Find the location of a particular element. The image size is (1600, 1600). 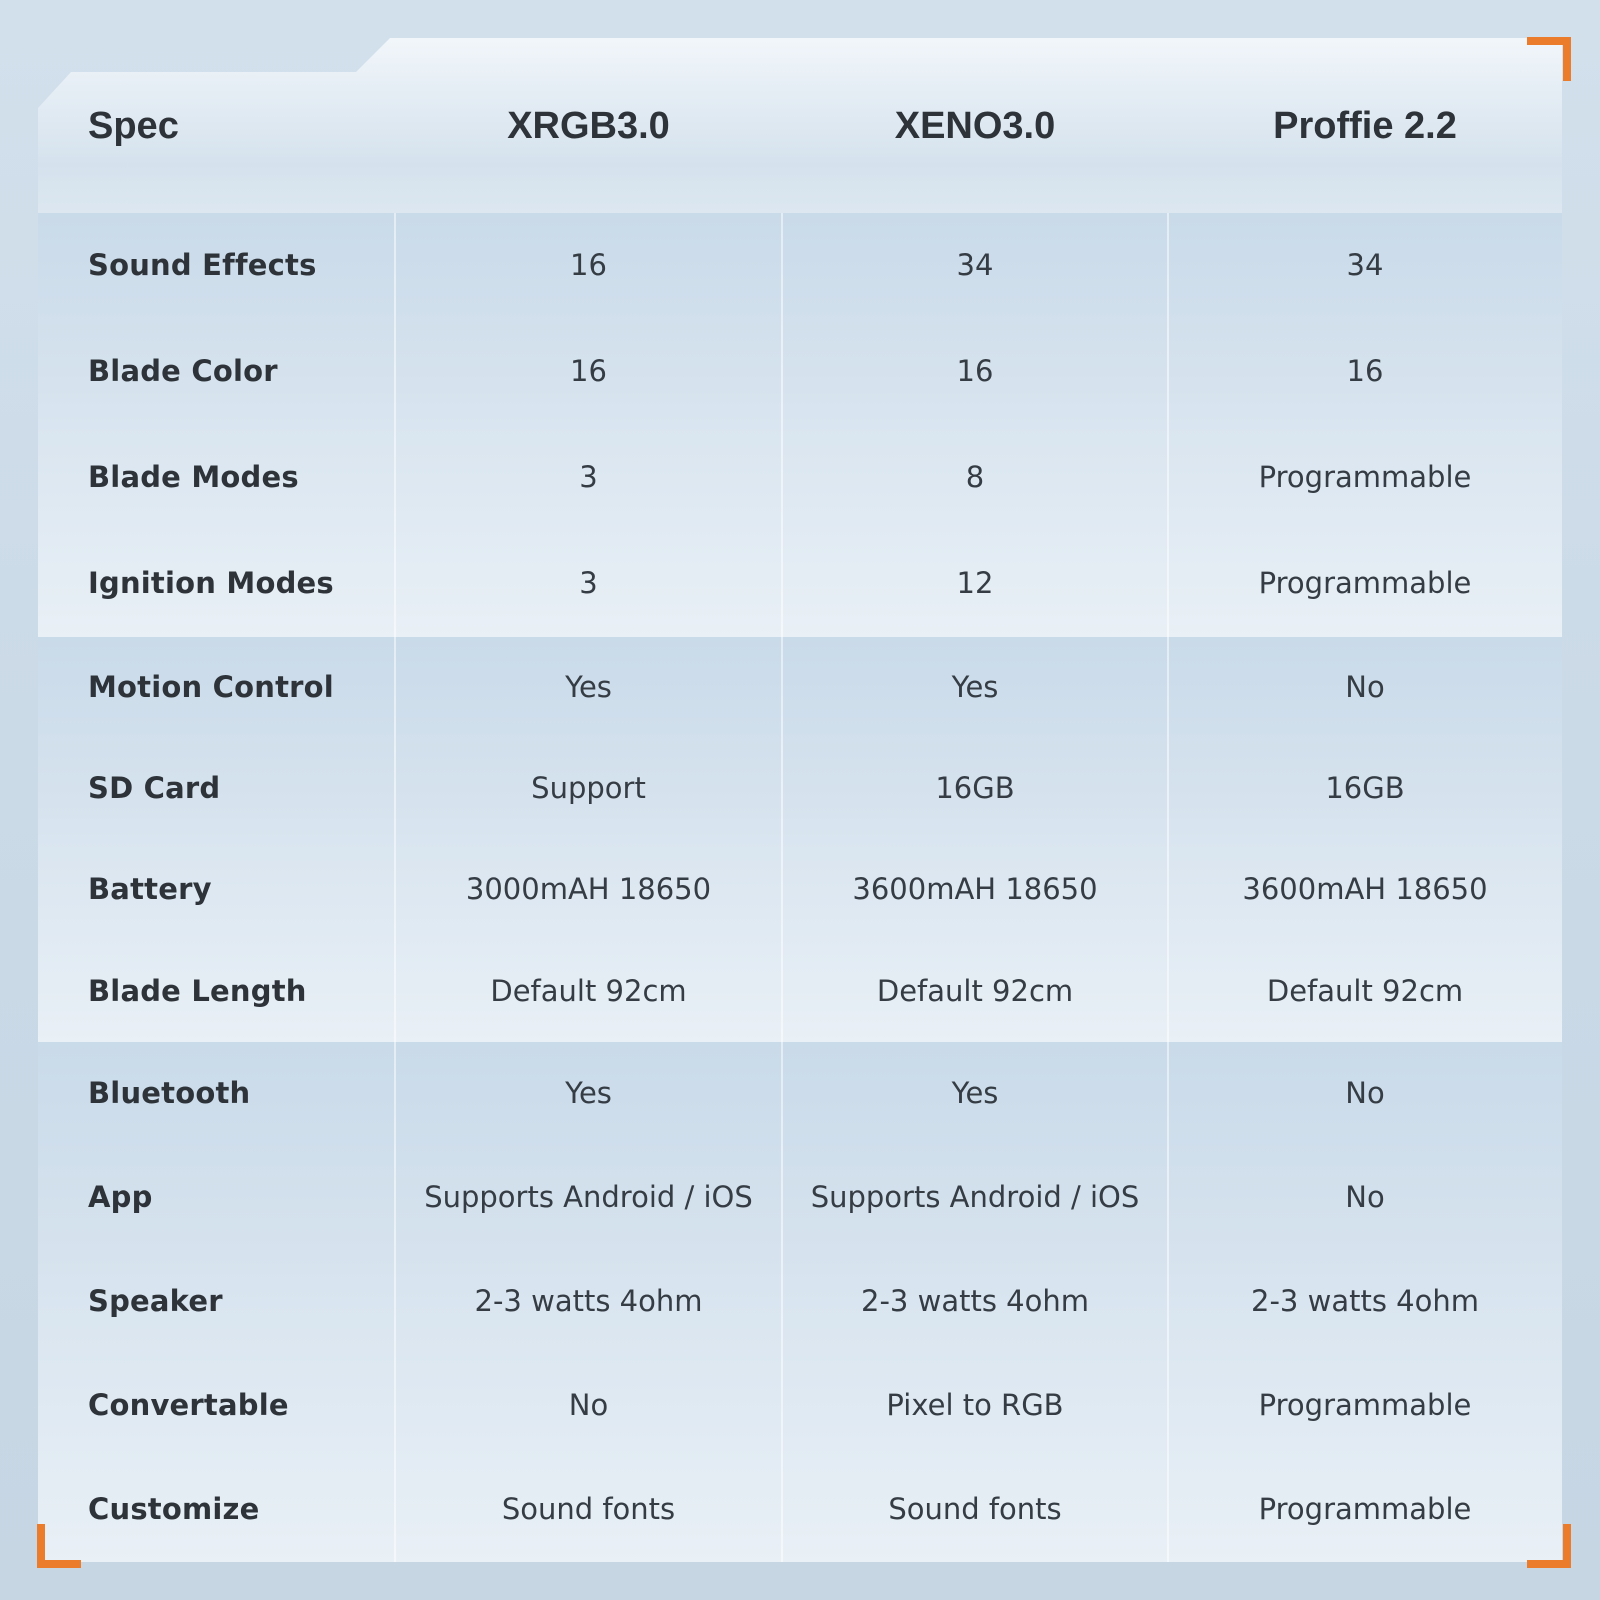

spec-label: Customize is located at coordinates (174, 1509).